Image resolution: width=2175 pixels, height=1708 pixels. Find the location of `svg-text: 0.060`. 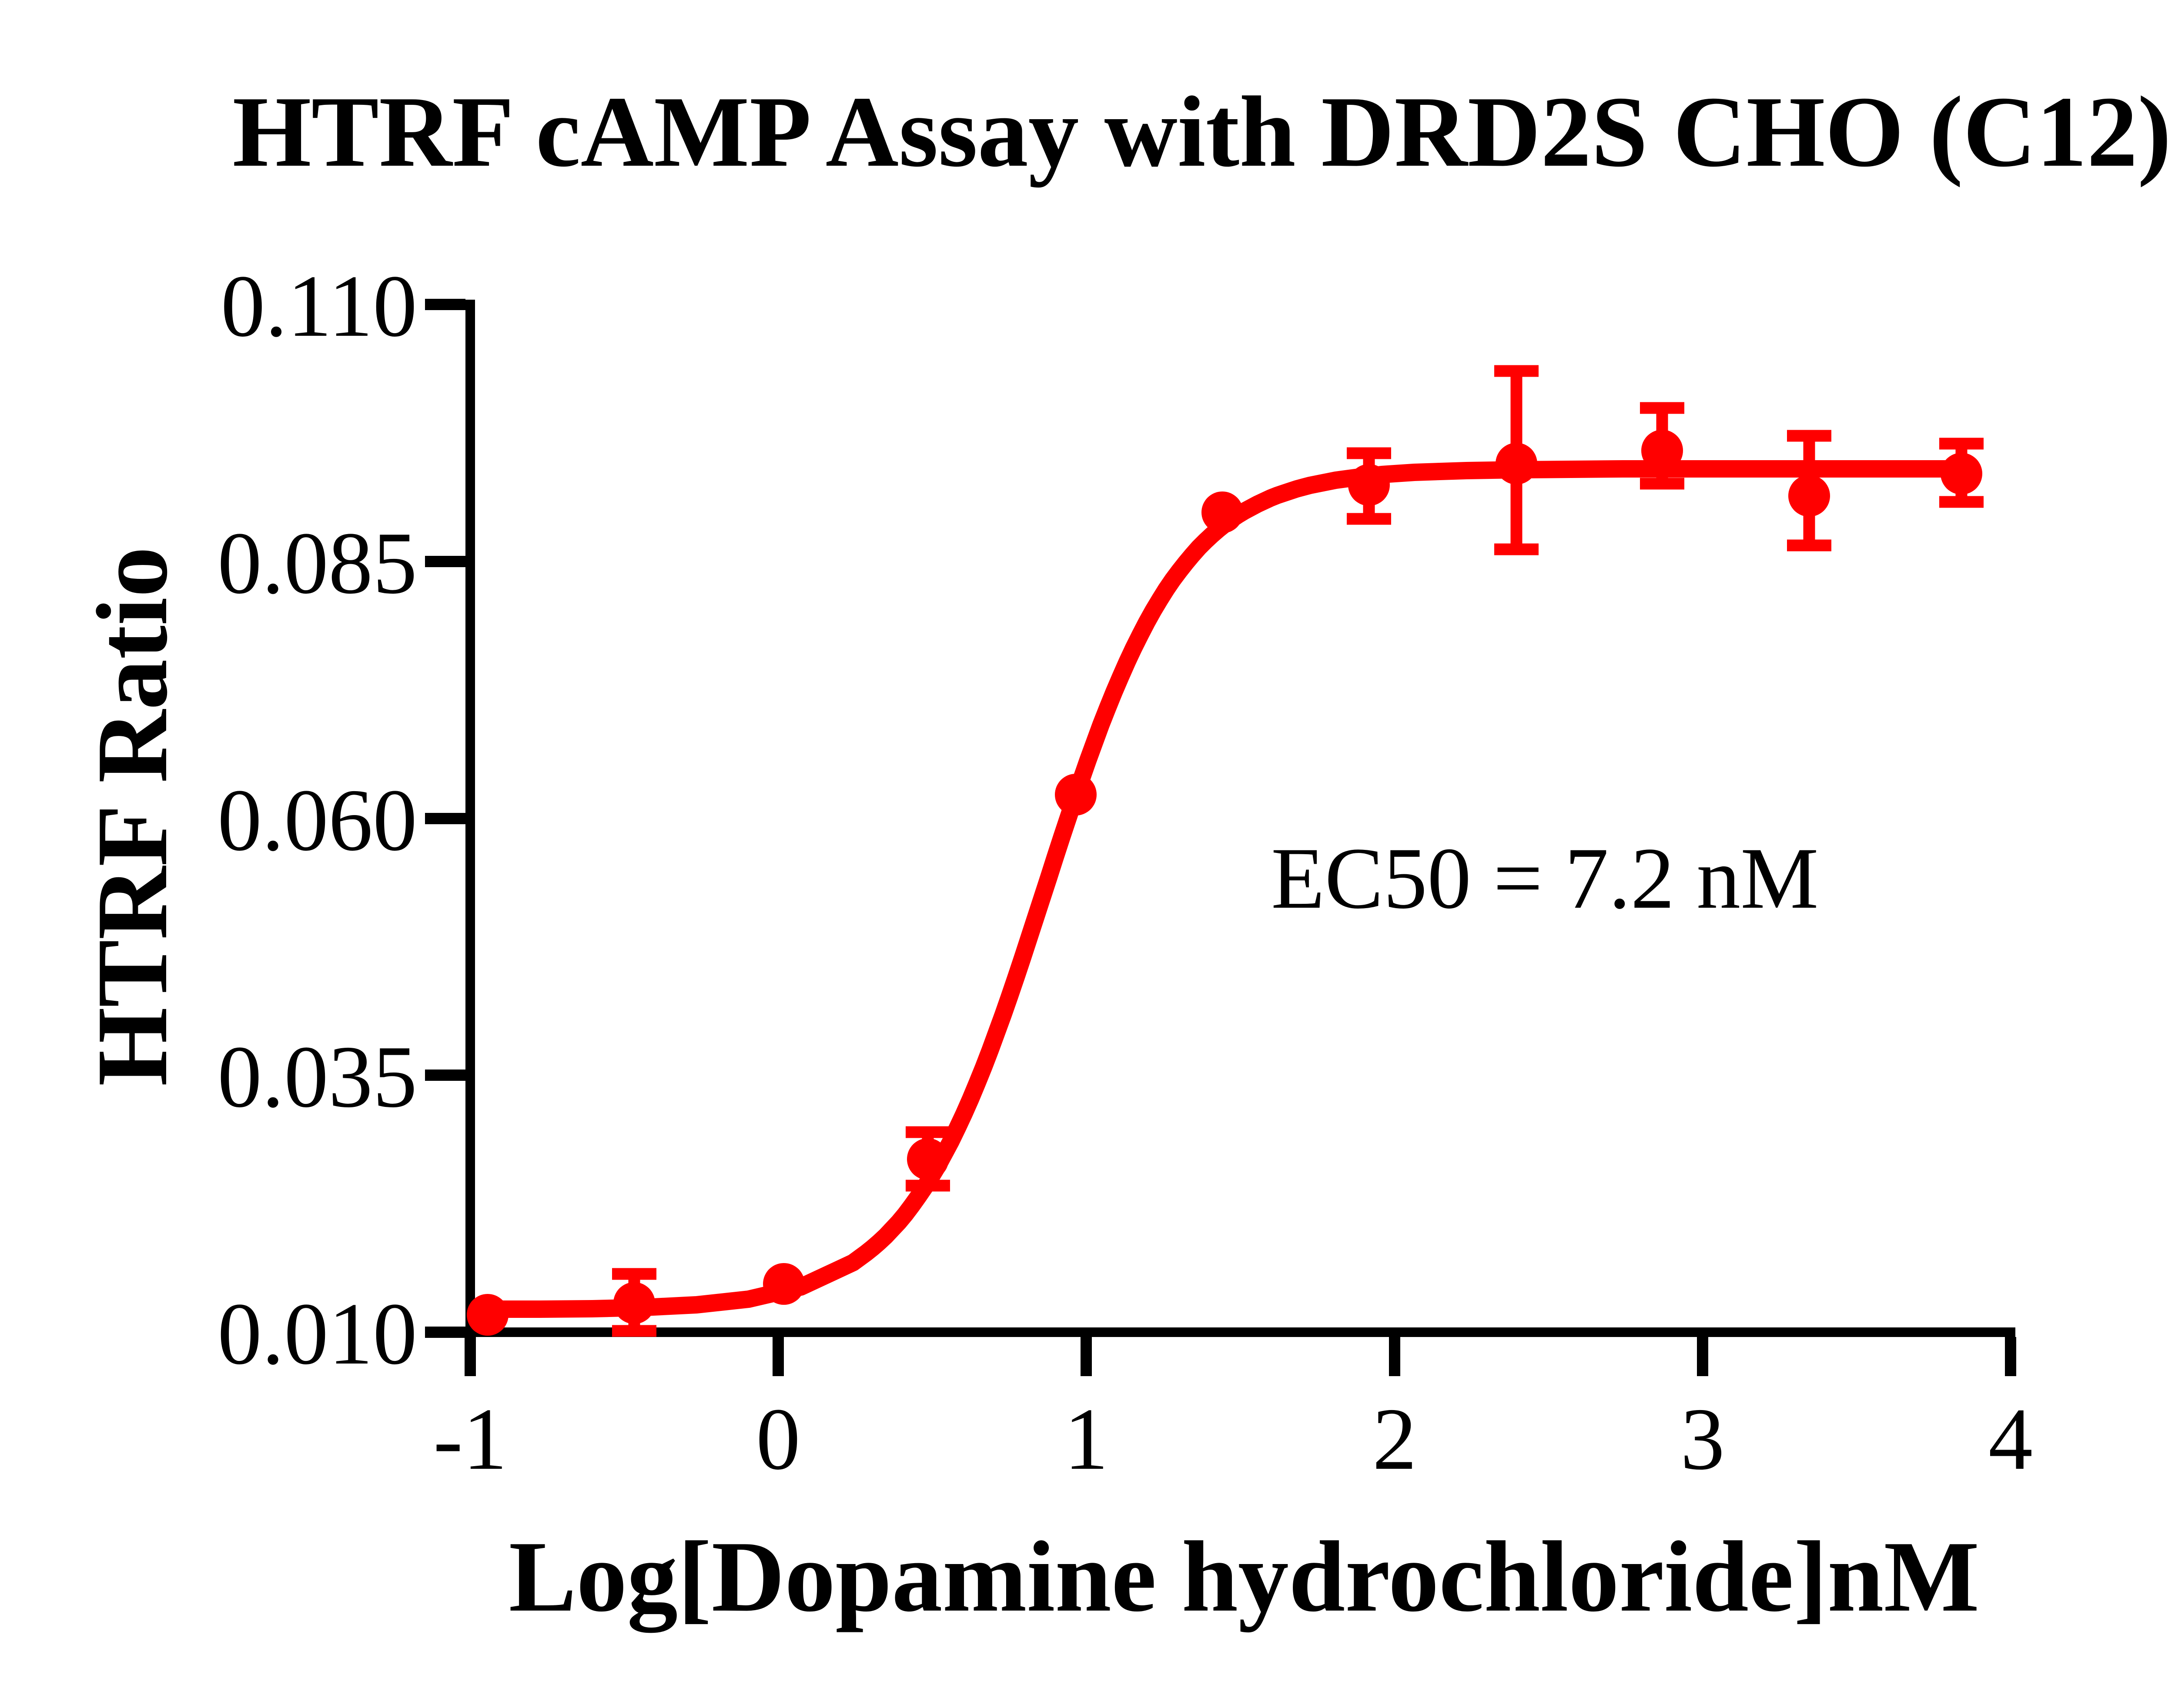

svg-text: 0.060 is located at coordinates (317, 820).